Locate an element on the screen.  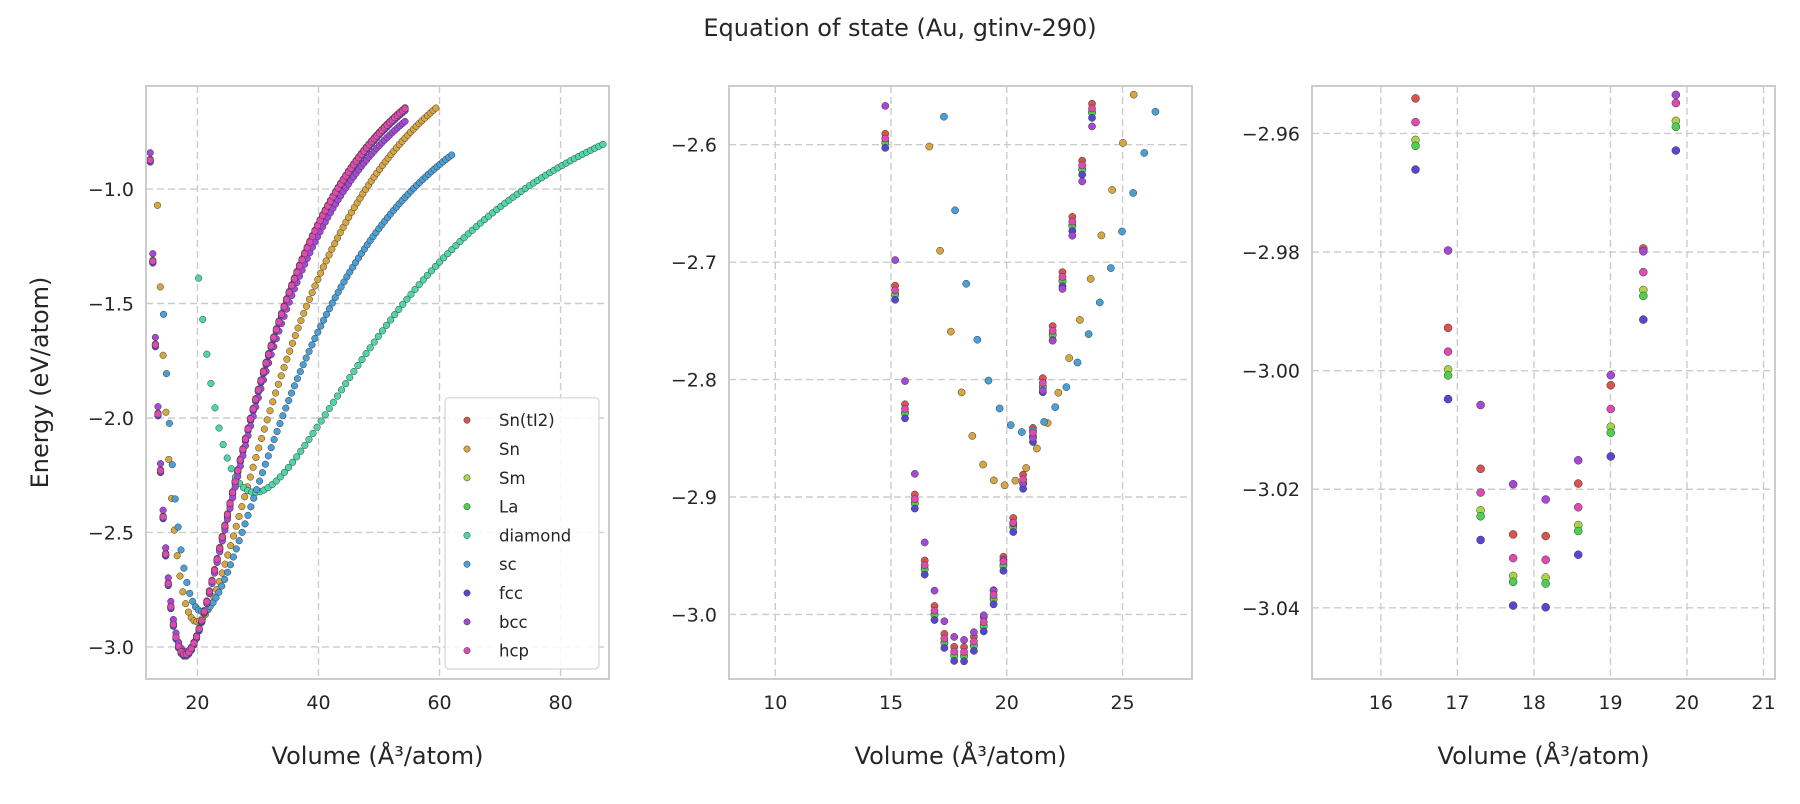
y-tick-label: −3.0 is located at coordinates (111, 648).